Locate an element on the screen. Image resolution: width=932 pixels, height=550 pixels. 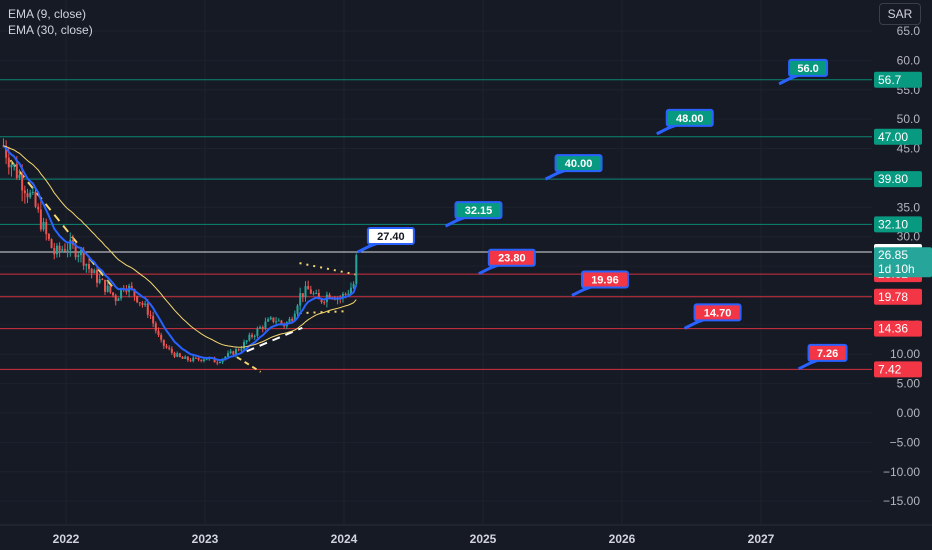
price-tick-label: 10.00 is located at coordinates (905, 354).